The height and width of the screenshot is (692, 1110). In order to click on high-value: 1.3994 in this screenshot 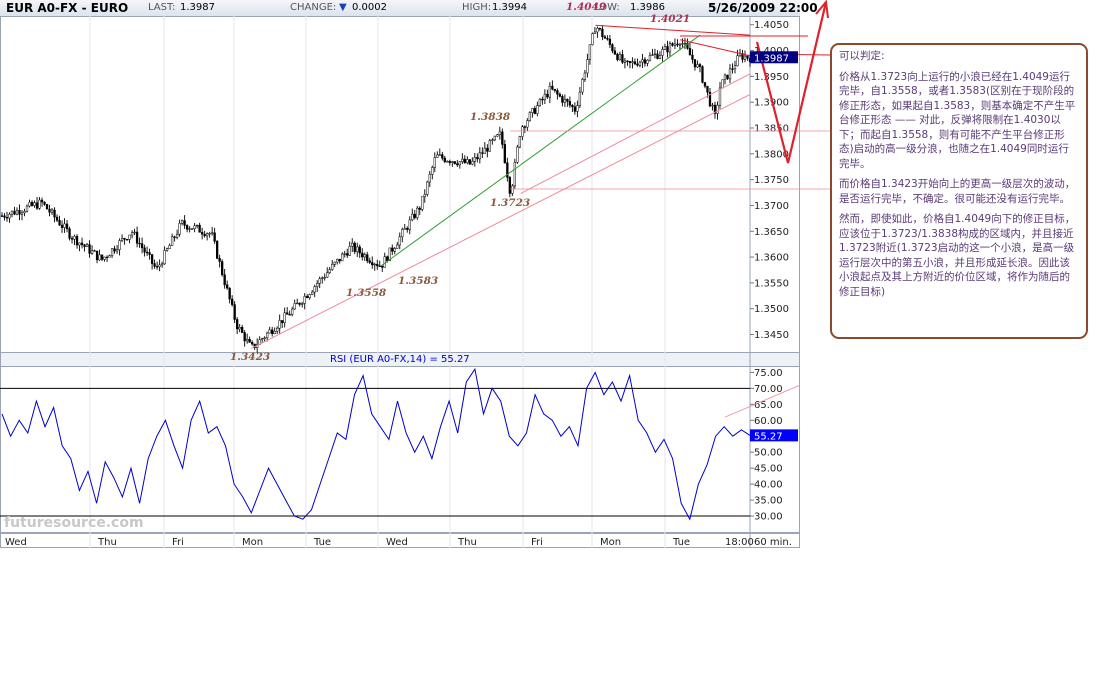, I will do `click(509, 7)`.